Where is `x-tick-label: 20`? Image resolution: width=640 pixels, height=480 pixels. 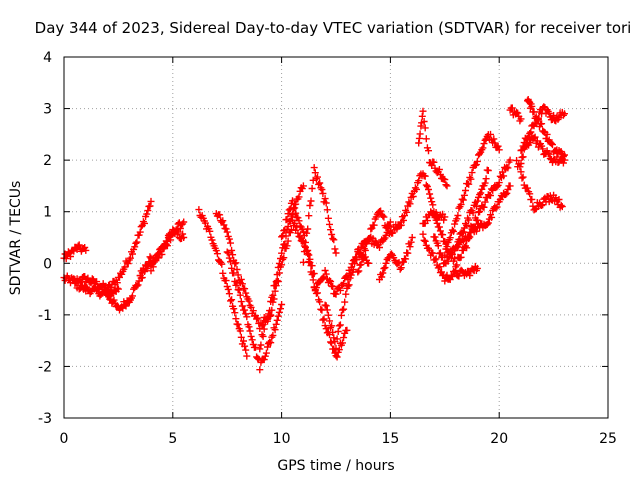 x-tick-label: 20 is located at coordinates (499, 439).